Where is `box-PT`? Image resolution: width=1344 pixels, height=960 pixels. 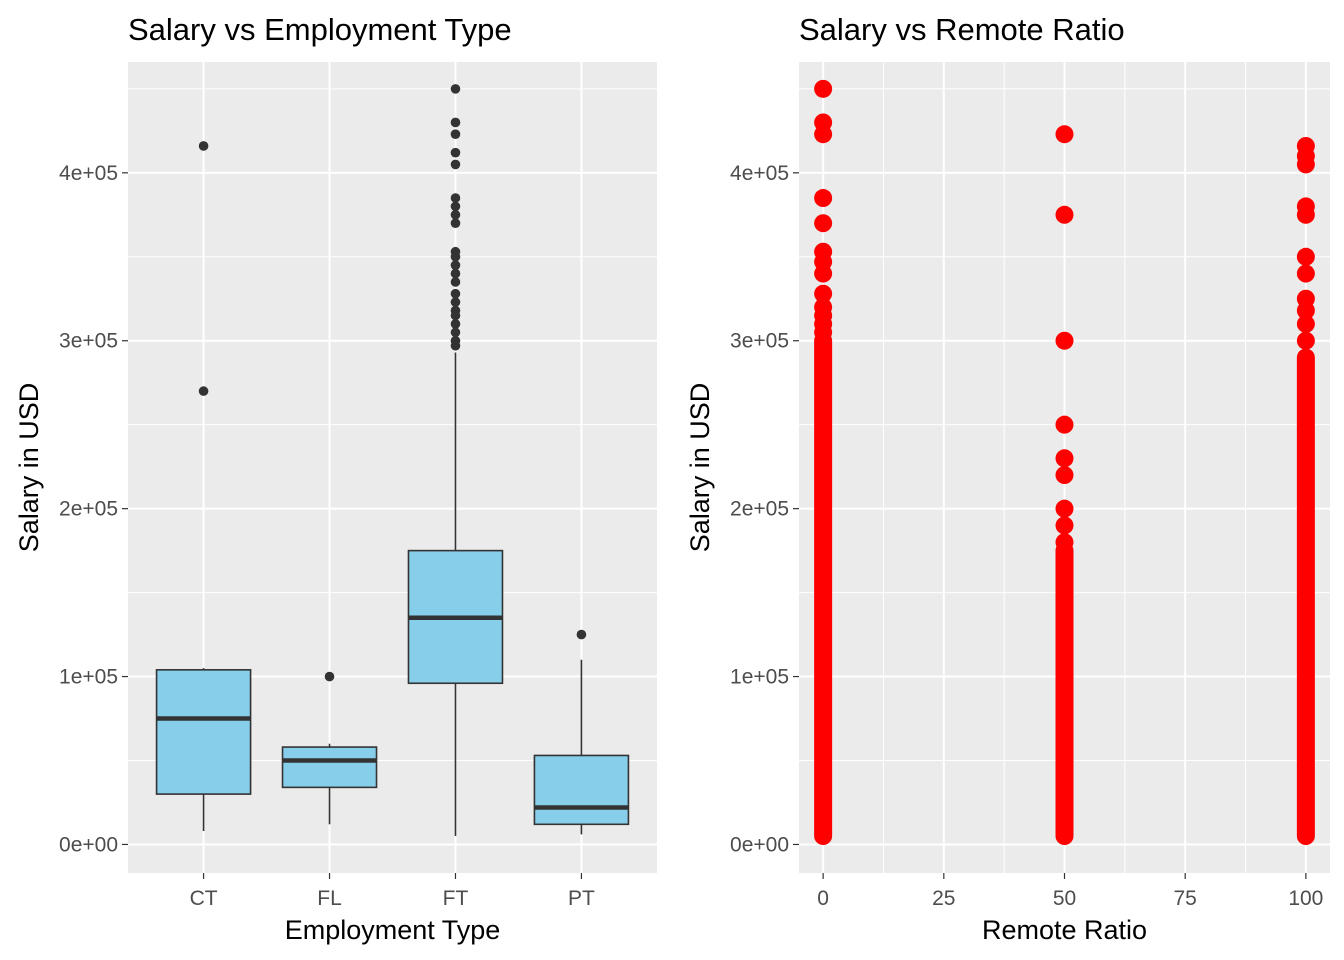 box-PT is located at coordinates (581, 732).